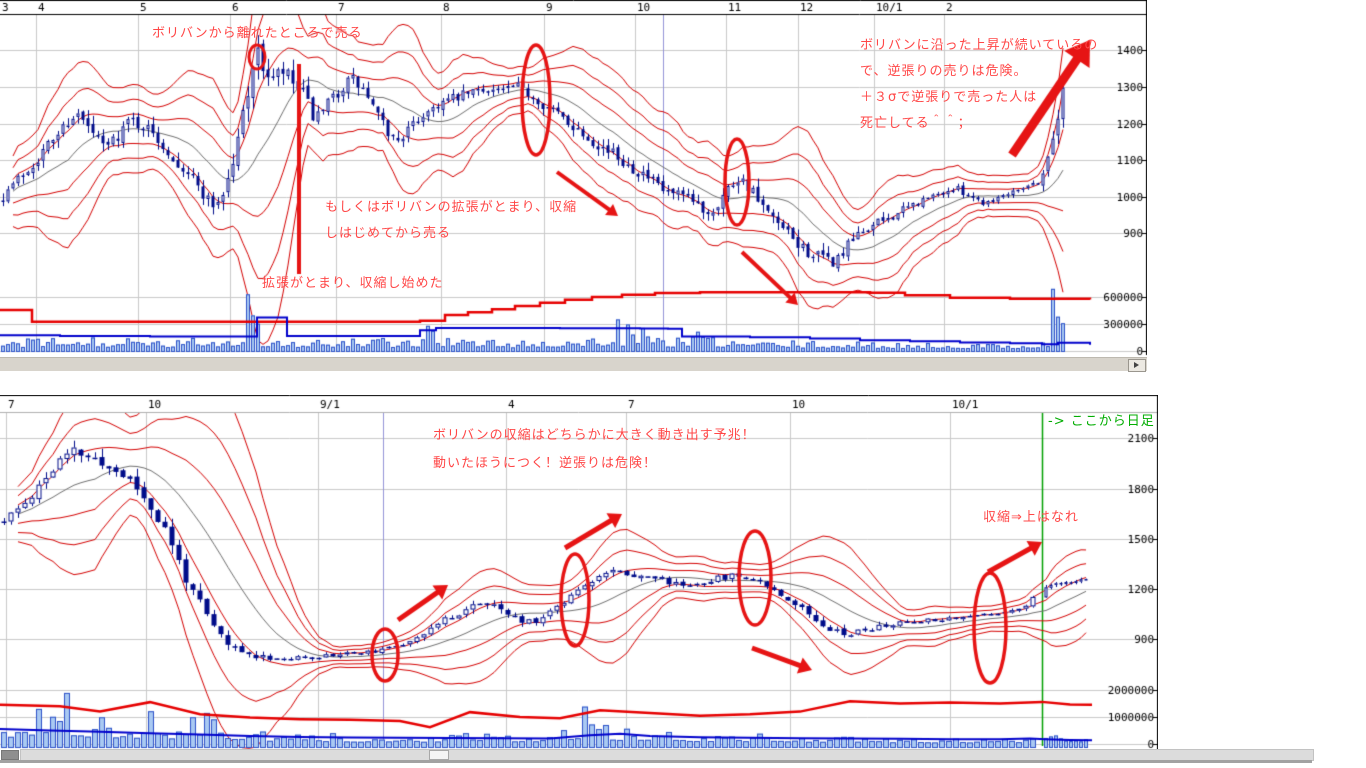 The width and height of the screenshot is (1366, 768). What do you see at coordinates (656, 761) in the screenshot?
I see `window-bottom-edge` at bounding box center [656, 761].